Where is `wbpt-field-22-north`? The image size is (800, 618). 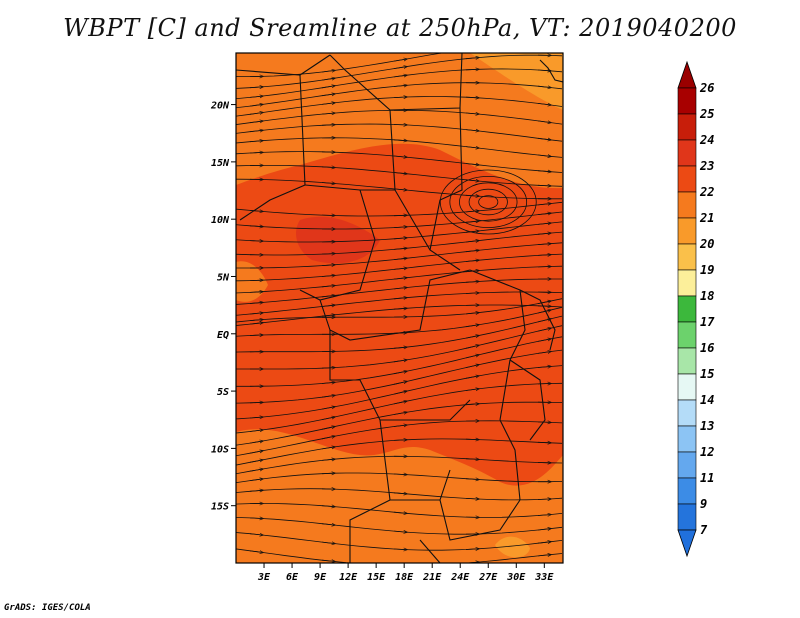 wbpt-field-22-north is located at coordinates (399, 121).